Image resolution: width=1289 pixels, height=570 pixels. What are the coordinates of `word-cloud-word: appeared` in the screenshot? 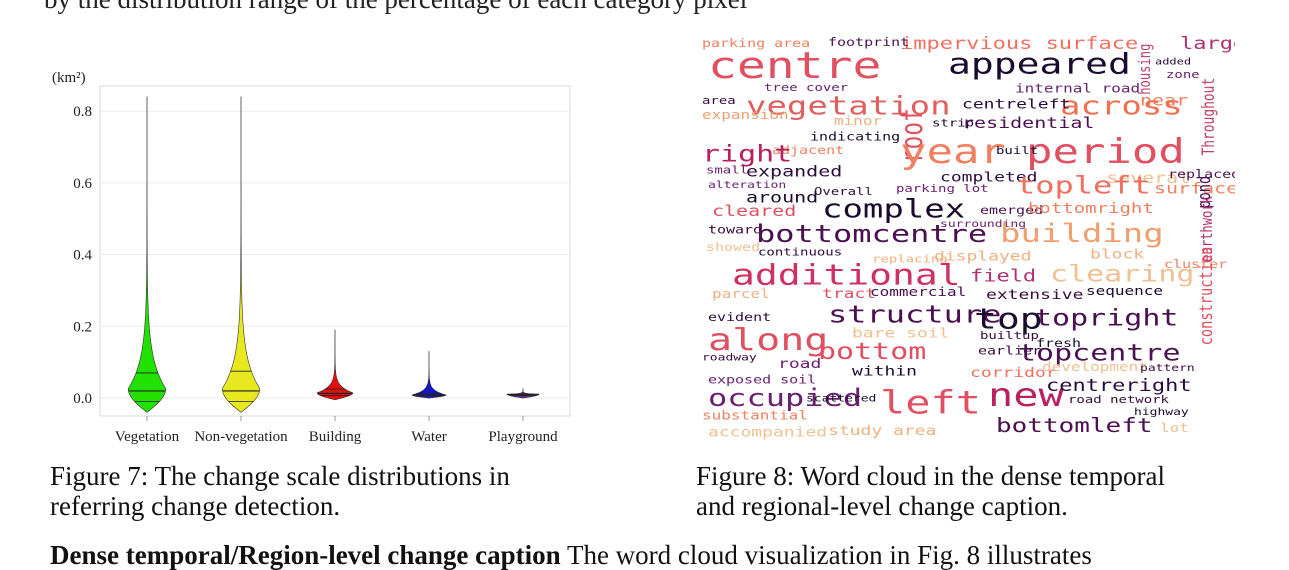 It's located at (1039, 63).